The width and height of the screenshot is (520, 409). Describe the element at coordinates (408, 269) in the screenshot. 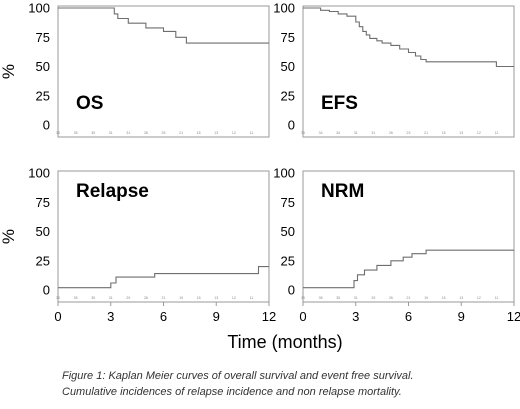

I see `curve-nrm` at that location.